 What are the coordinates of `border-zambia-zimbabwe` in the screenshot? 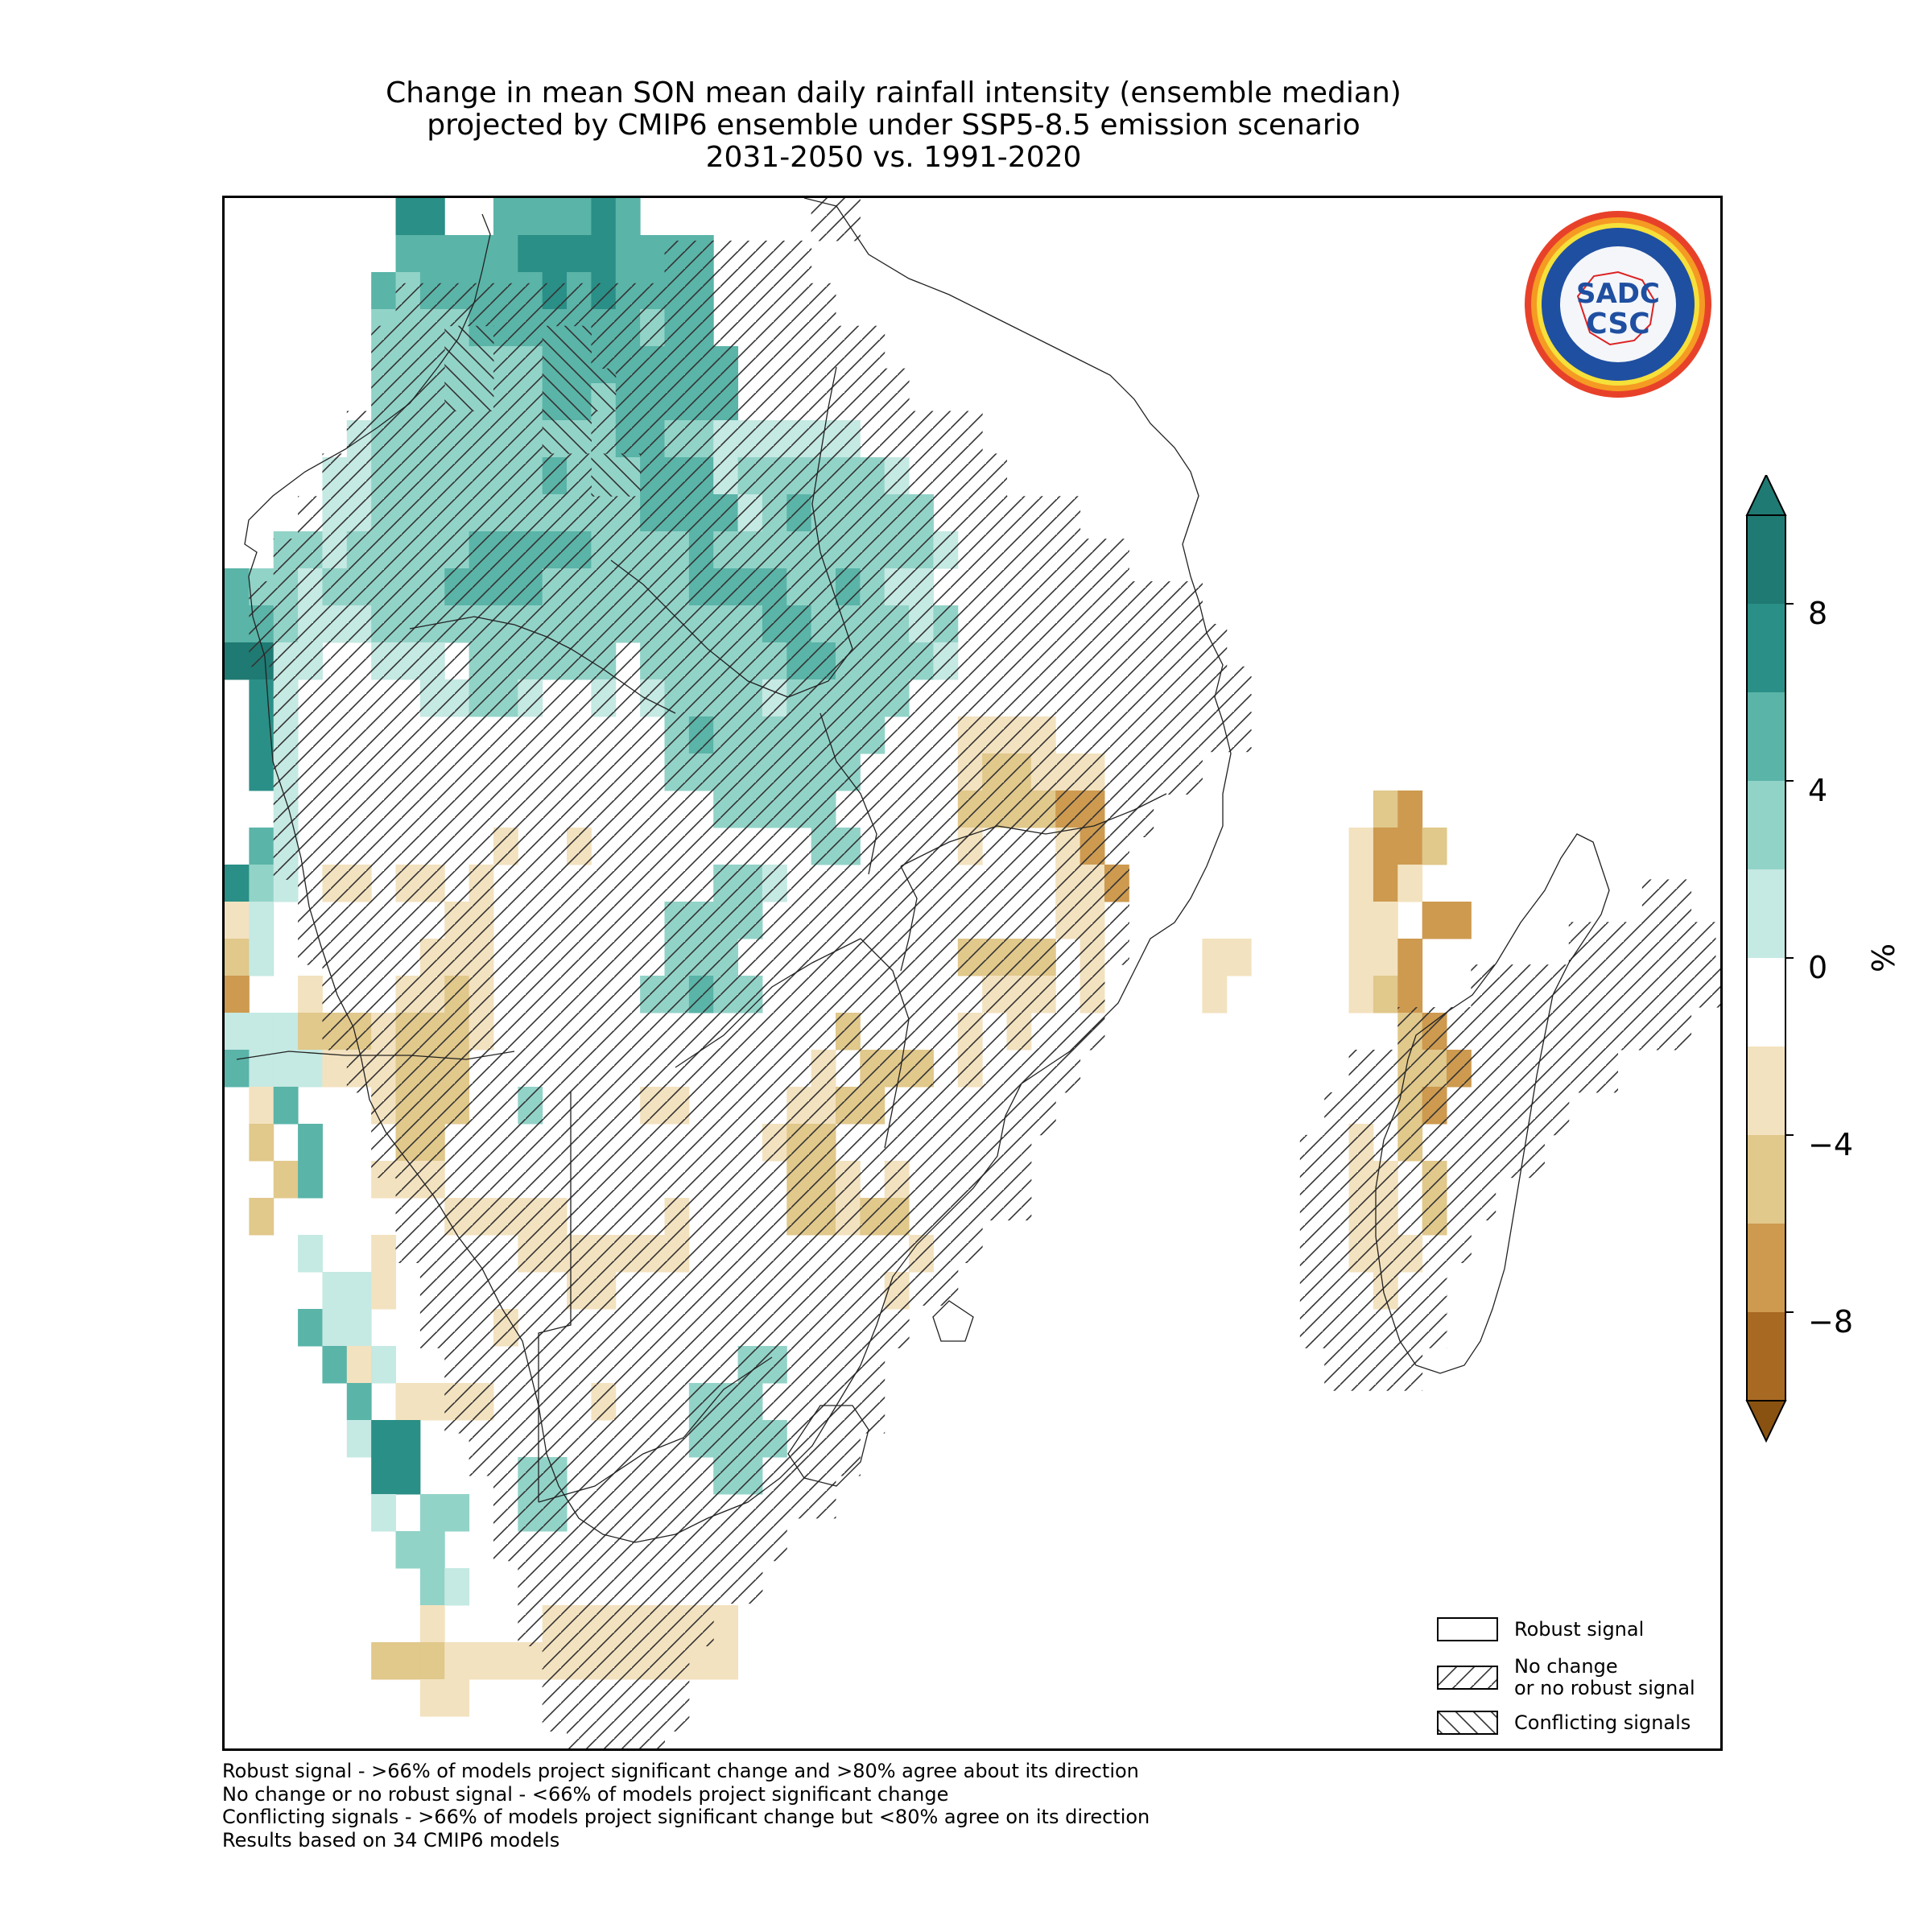 It's located at (768, 1003).